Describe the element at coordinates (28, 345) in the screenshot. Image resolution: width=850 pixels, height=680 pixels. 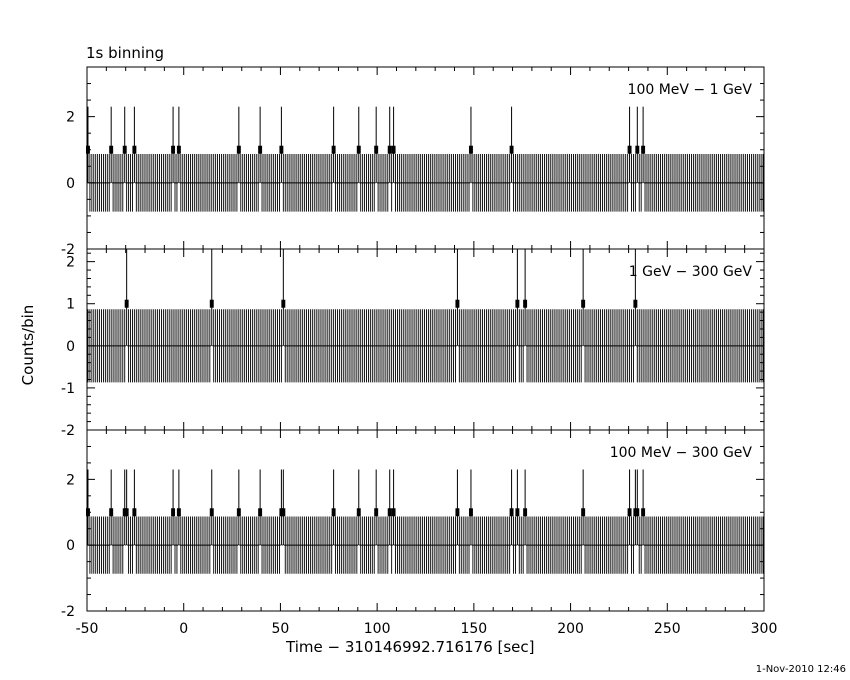
I see `y-axis-label: Counts/bin` at that location.